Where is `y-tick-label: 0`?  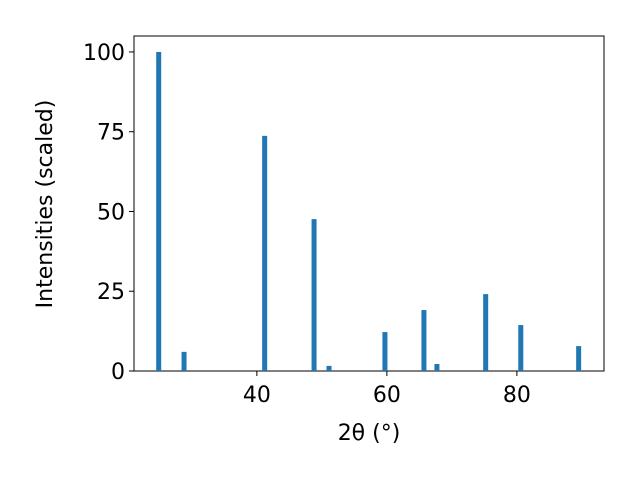 y-tick-label: 0 is located at coordinates (118, 372).